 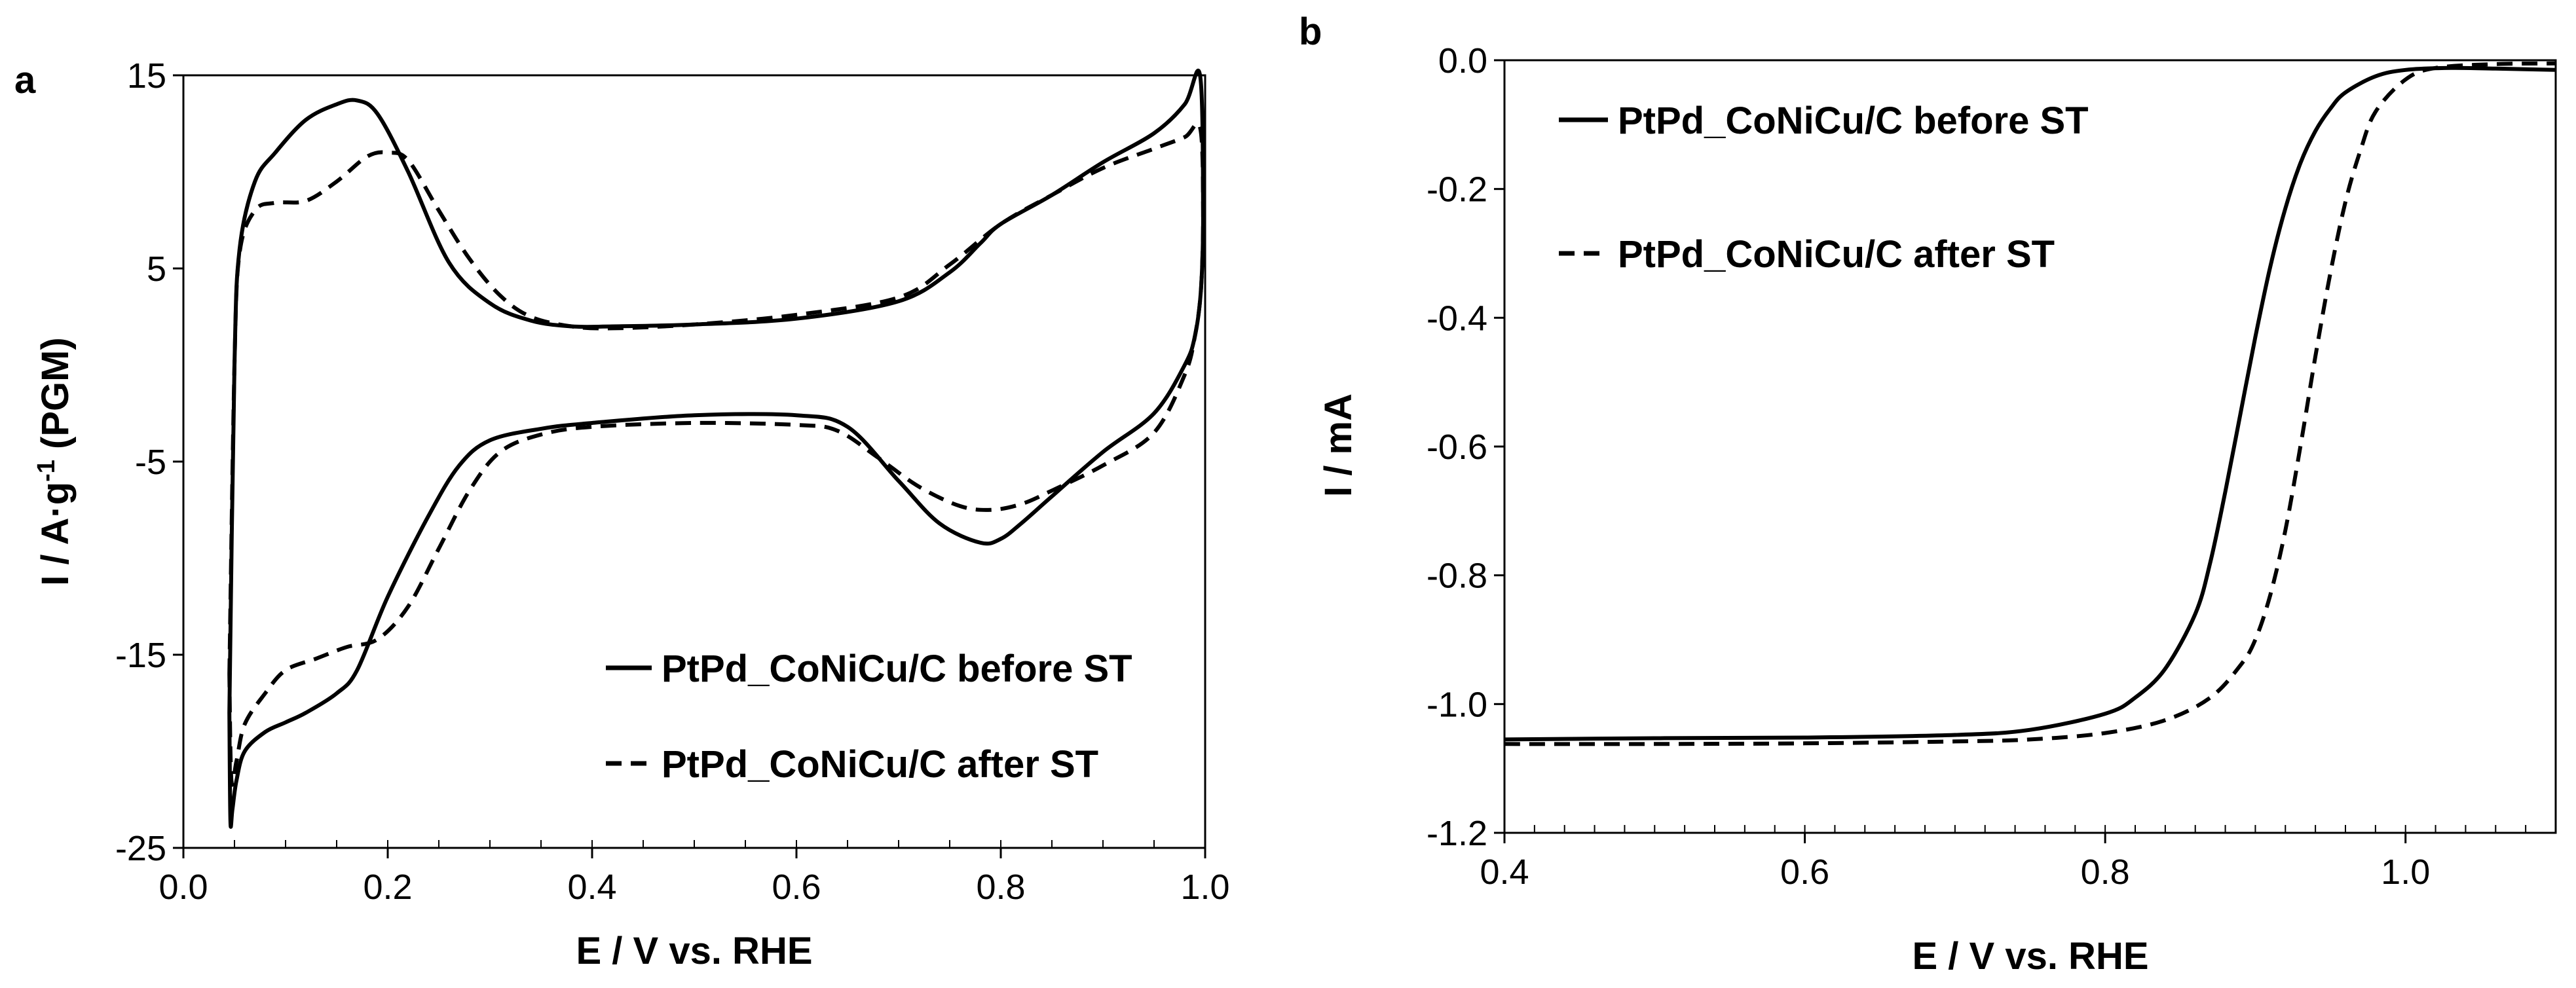 I want to click on y-tick-label: -5, so click(x=150, y=463).